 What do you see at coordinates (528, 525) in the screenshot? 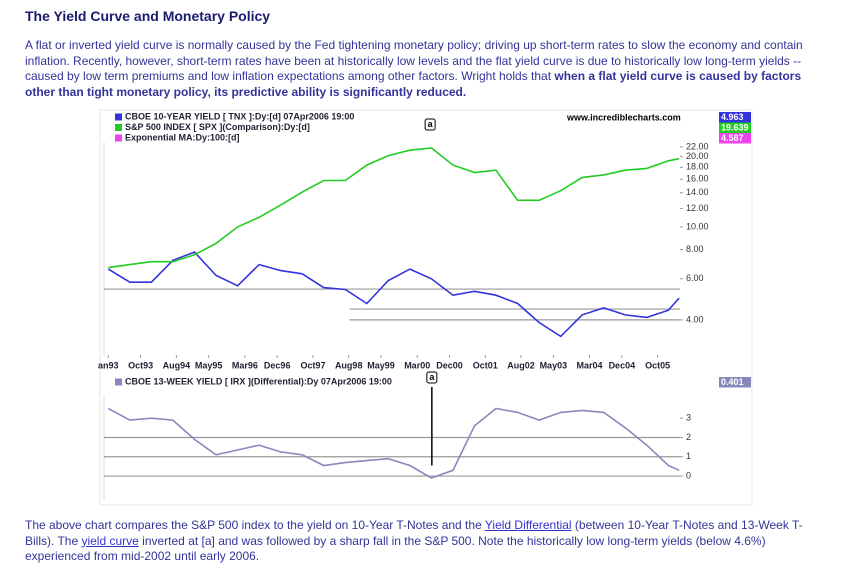
I see `link: Yield Differential` at bounding box center [528, 525].